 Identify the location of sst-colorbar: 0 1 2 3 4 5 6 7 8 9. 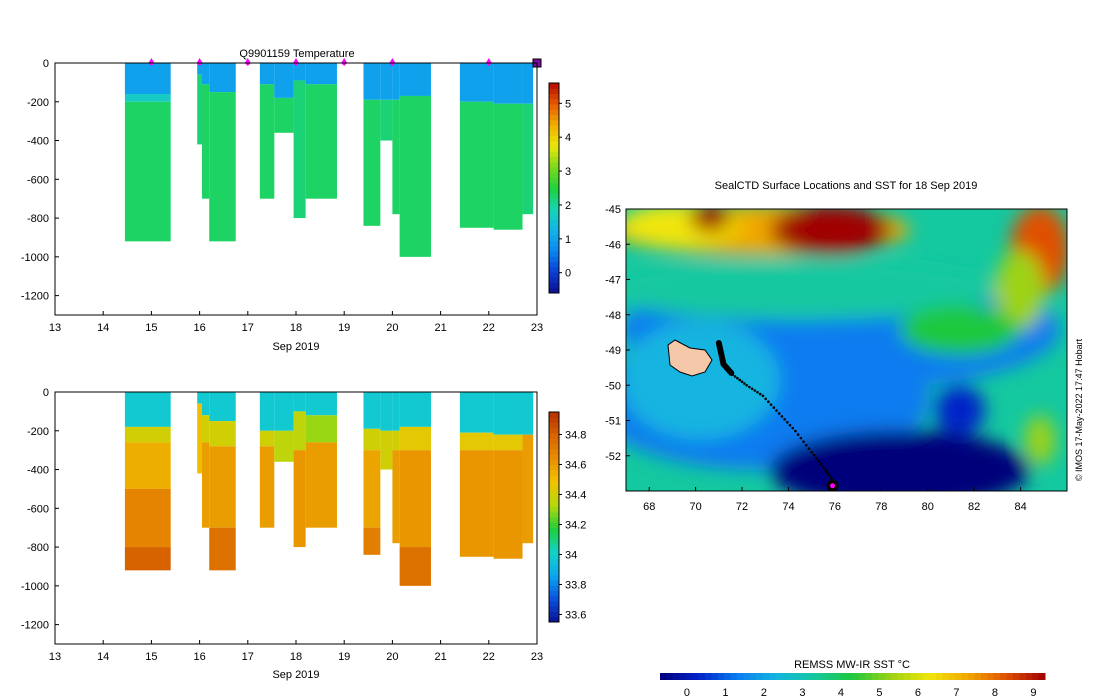
(853, 686).